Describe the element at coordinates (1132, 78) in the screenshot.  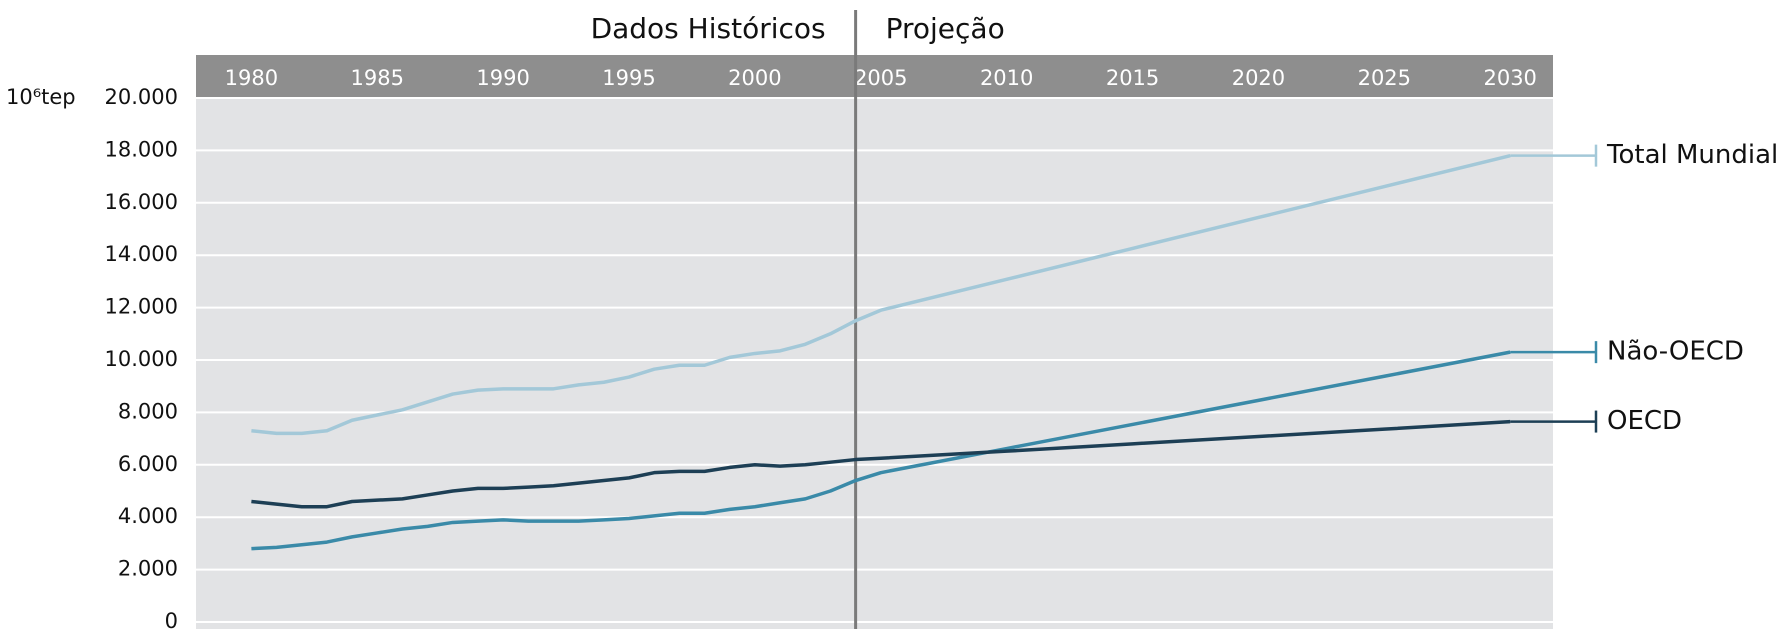
I see `x-tick-label: 2015` at that location.